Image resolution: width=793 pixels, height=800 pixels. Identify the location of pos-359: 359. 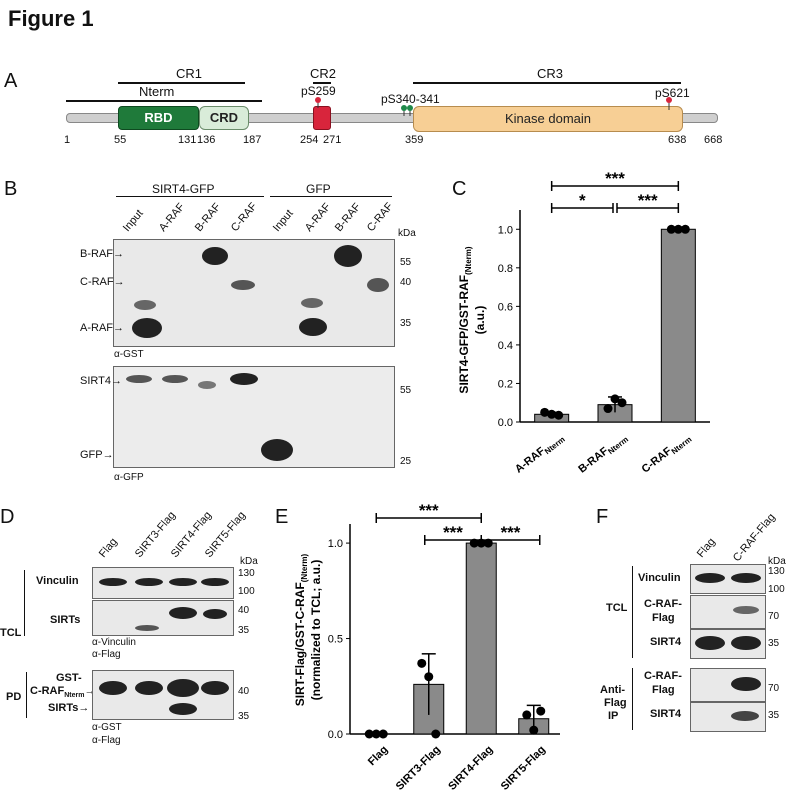
(414, 140).